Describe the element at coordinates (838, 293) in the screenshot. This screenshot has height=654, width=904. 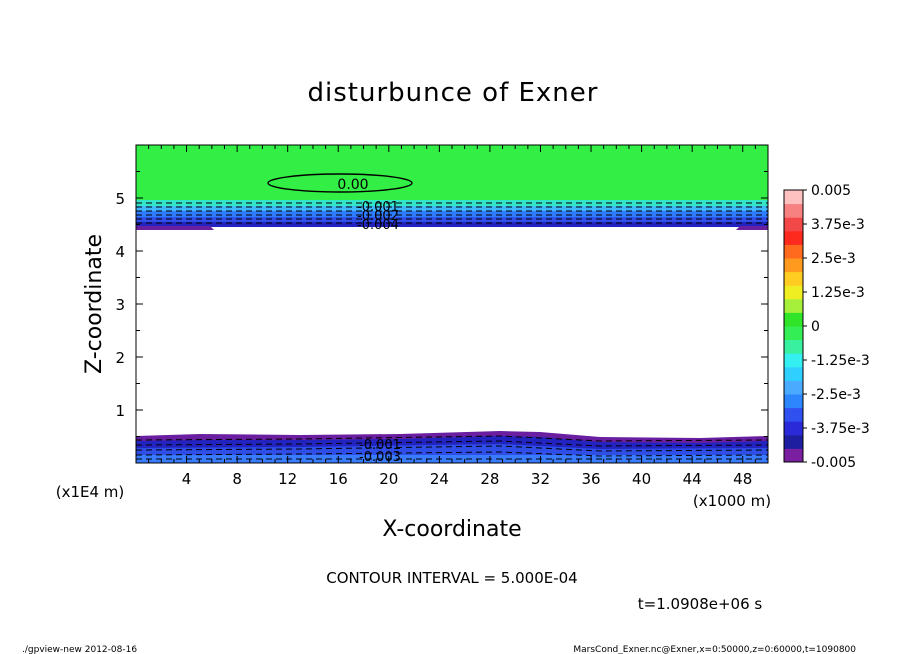
I see `colorbar-label: 1.25e-3` at that location.